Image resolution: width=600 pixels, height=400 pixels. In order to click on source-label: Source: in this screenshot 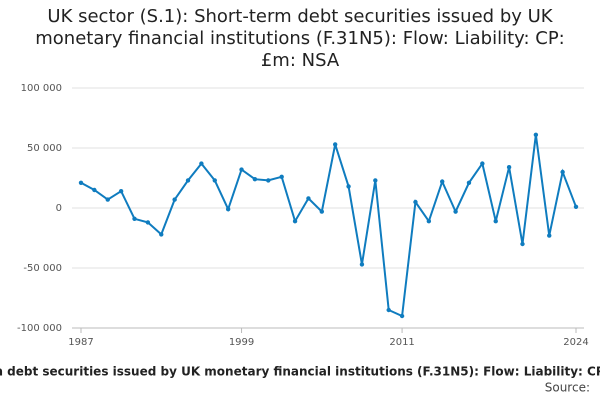, I will do `click(567, 388)`.